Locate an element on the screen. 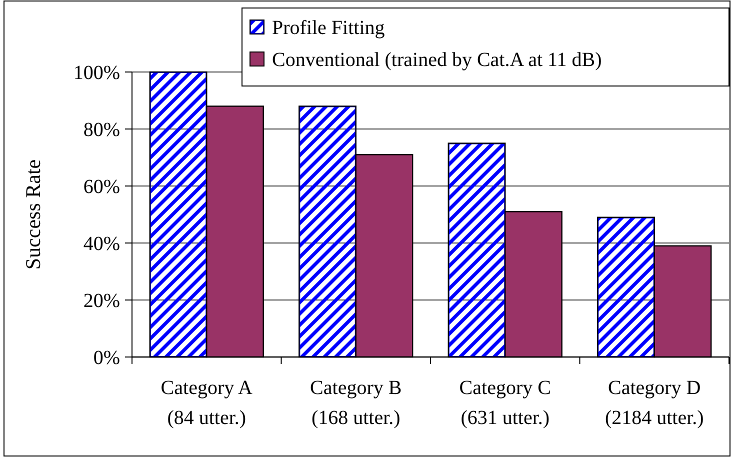 This screenshot has width=732, height=458. legend-label: Profile Fitting is located at coordinates (328, 28).